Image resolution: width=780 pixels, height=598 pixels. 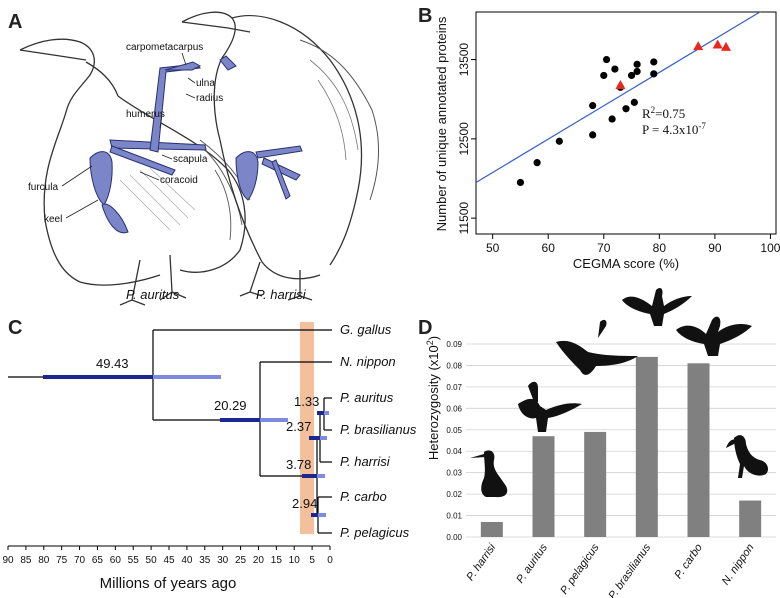 I want to click on bone-label-coracoid: coracoid, so click(x=179, y=180).